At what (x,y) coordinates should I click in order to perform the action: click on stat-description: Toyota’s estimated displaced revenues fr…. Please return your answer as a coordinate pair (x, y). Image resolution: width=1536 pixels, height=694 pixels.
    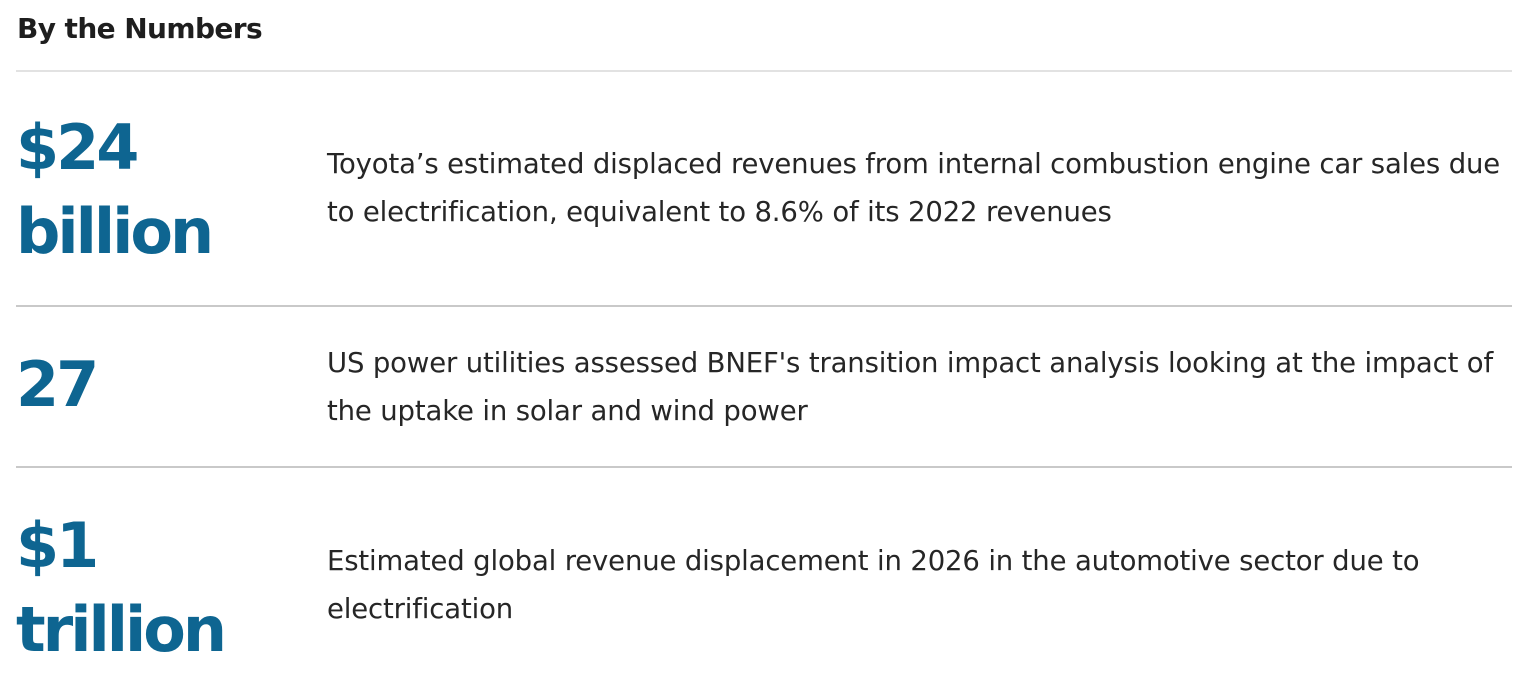
    Looking at the image, I should click on (914, 188).